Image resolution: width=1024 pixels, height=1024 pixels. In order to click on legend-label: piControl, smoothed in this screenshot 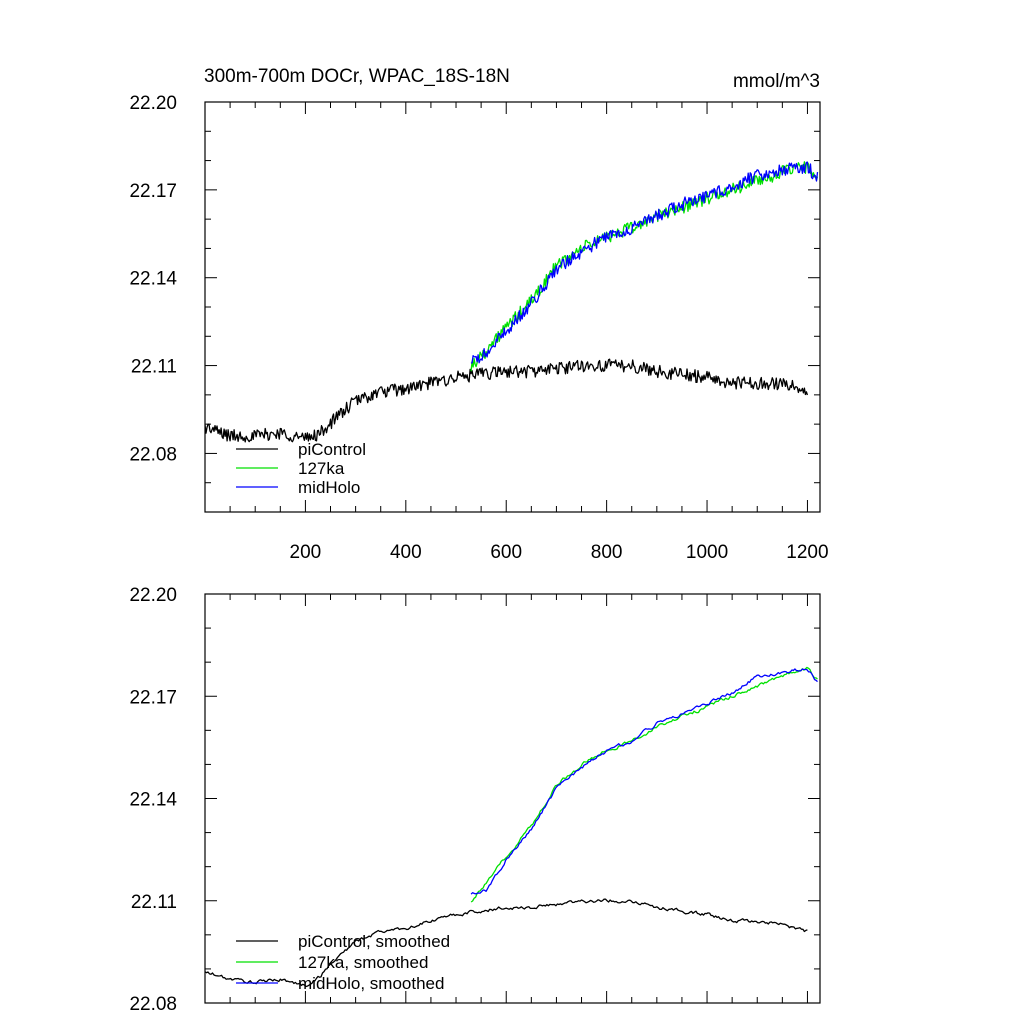, I will do `click(374, 941)`.